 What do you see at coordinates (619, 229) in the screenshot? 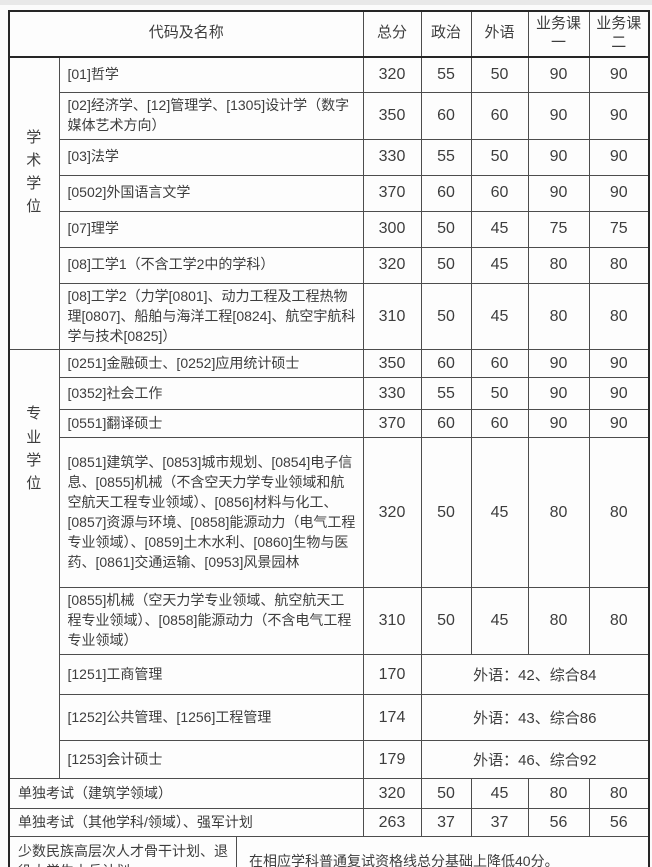
I see `cell-course2: 75` at bounding box center [619, 229].